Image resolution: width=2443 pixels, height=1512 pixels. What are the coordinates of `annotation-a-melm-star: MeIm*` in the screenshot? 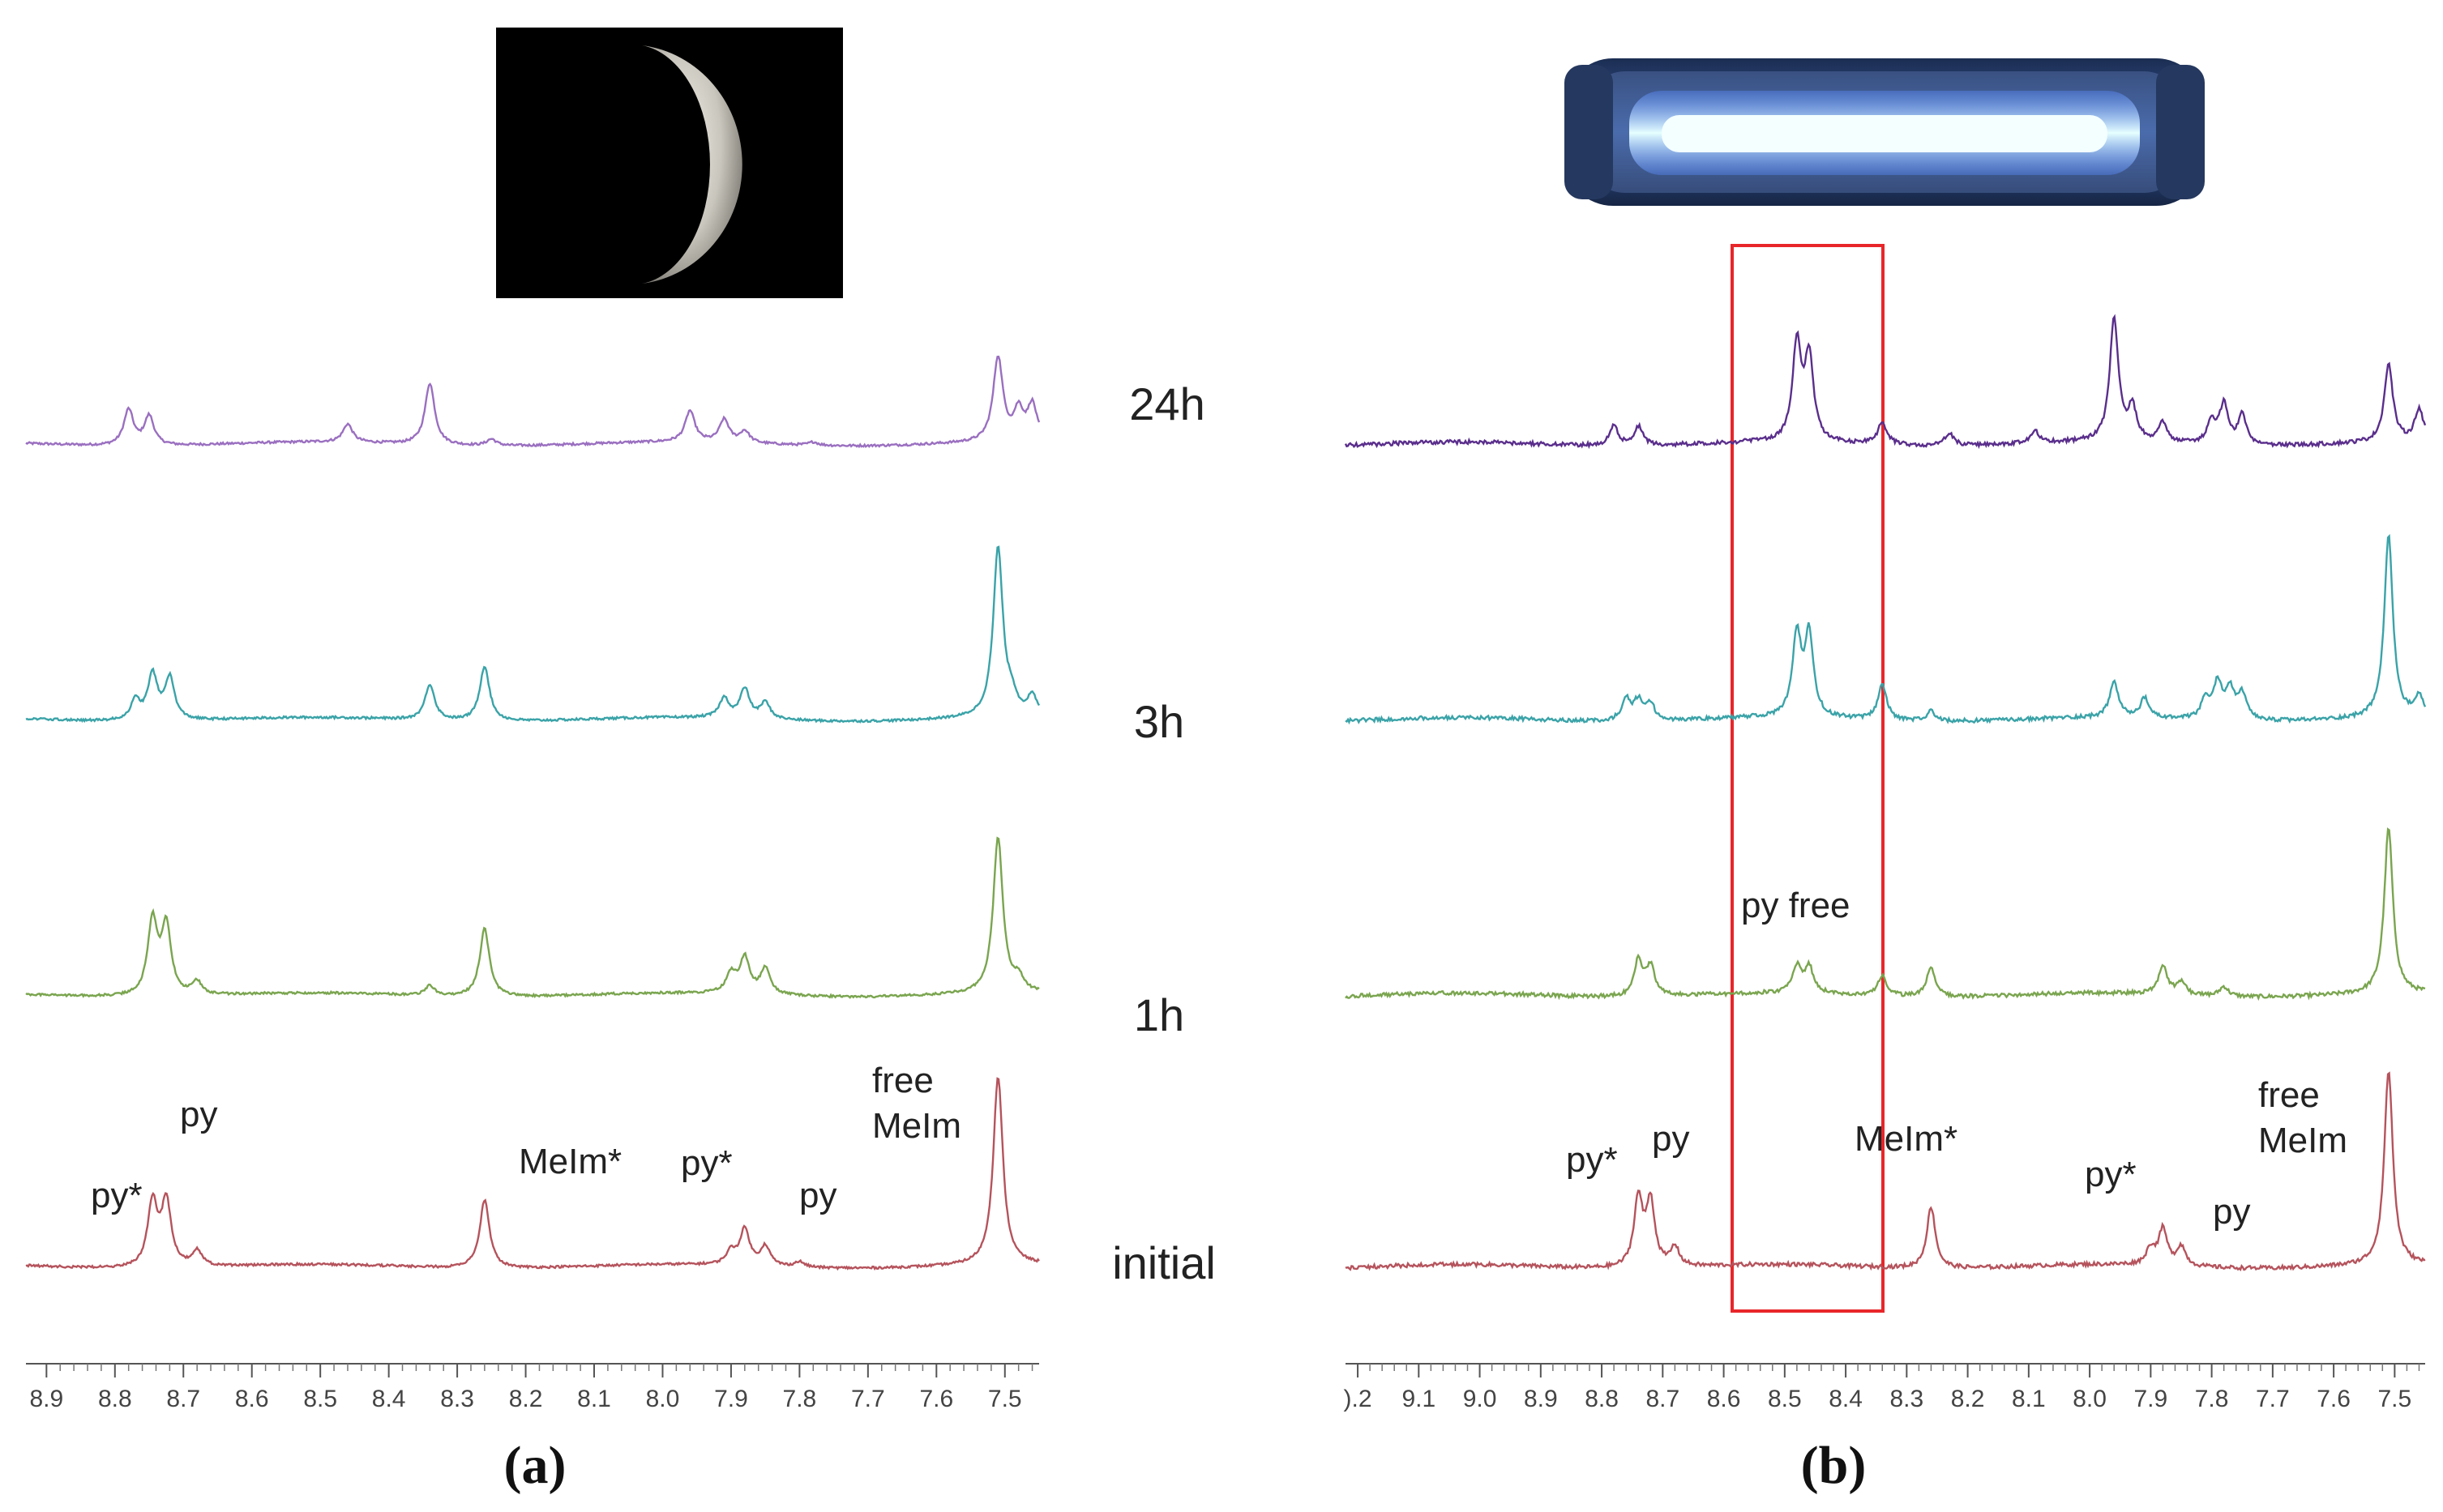 It's located at (570, 1161).